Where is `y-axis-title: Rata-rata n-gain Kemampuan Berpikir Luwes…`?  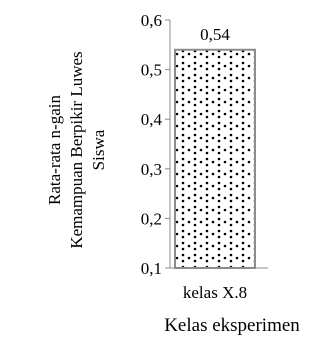 y-axis-title: Rata-rata n-gain Kemampuan Berpikir Luwes… is located at coordinates (76, 149).